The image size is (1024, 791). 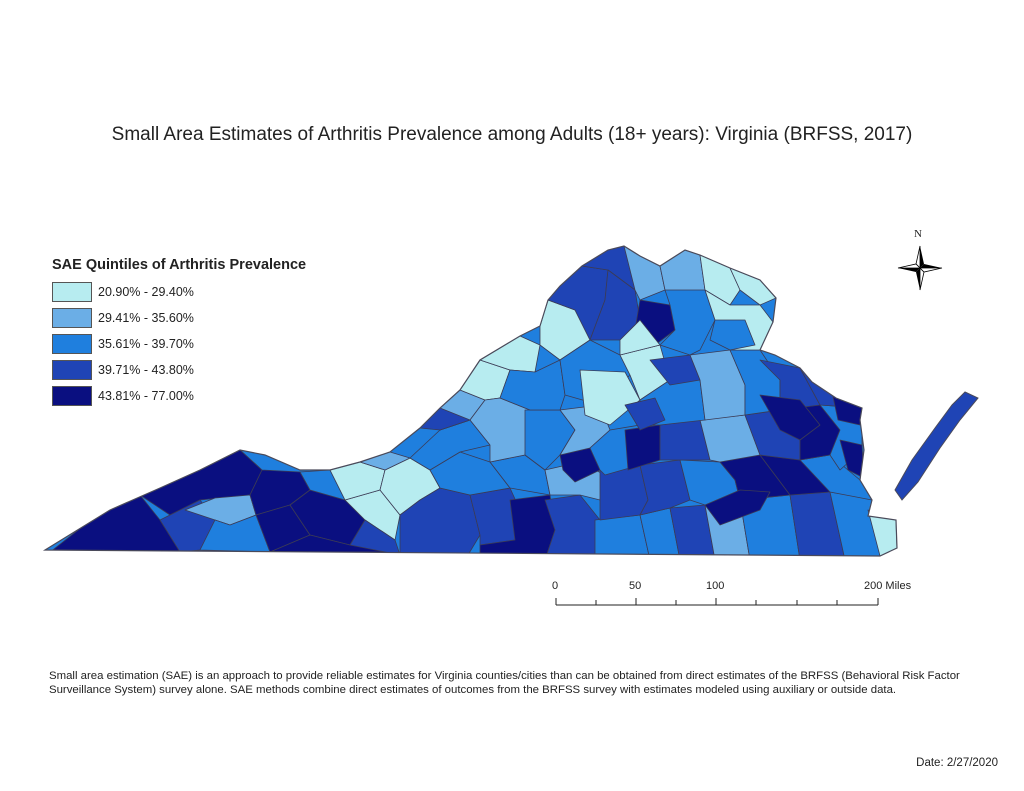 I want to click on date-stamp: Date: 2/27/2020, so click(x=957, y=763).